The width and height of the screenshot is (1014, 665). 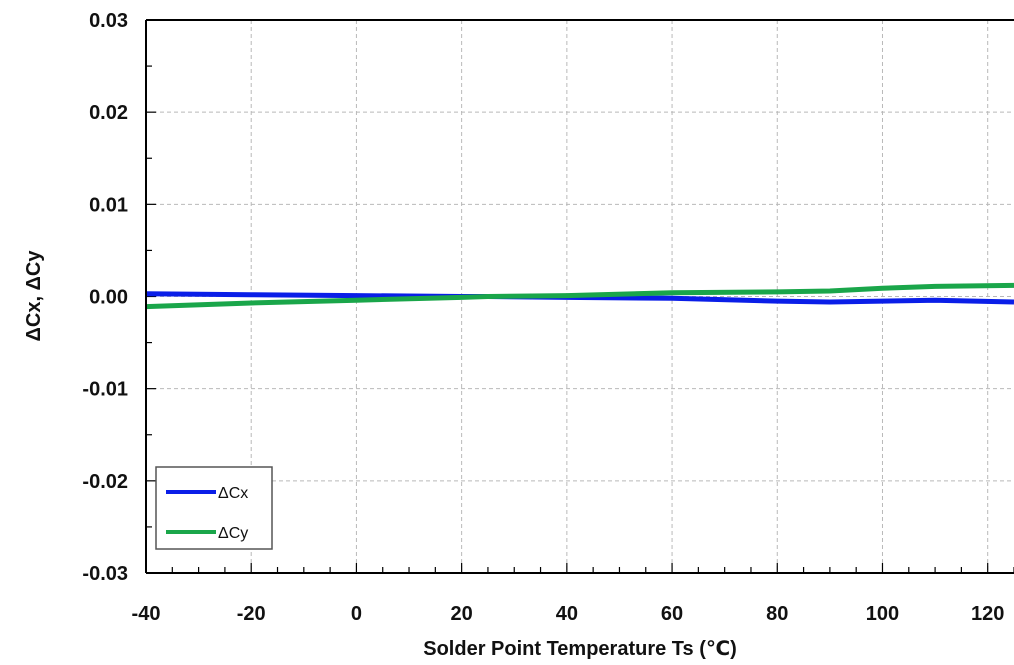 What do you see at coordinates (108, 298) in the screenshot?
I see `y-tick-label: 0.00` at bounding box center [108, 298].